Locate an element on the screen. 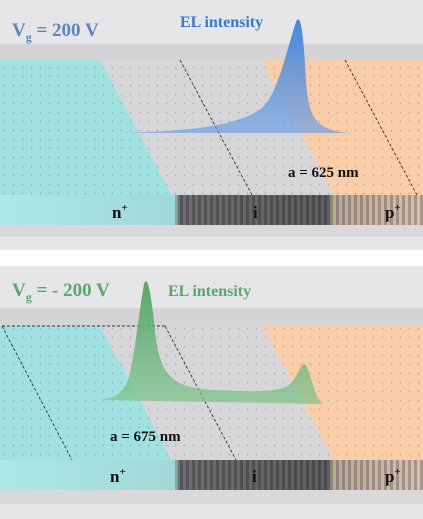  voltage-label: Vg = 200 V is located at coordinates (55, 32).